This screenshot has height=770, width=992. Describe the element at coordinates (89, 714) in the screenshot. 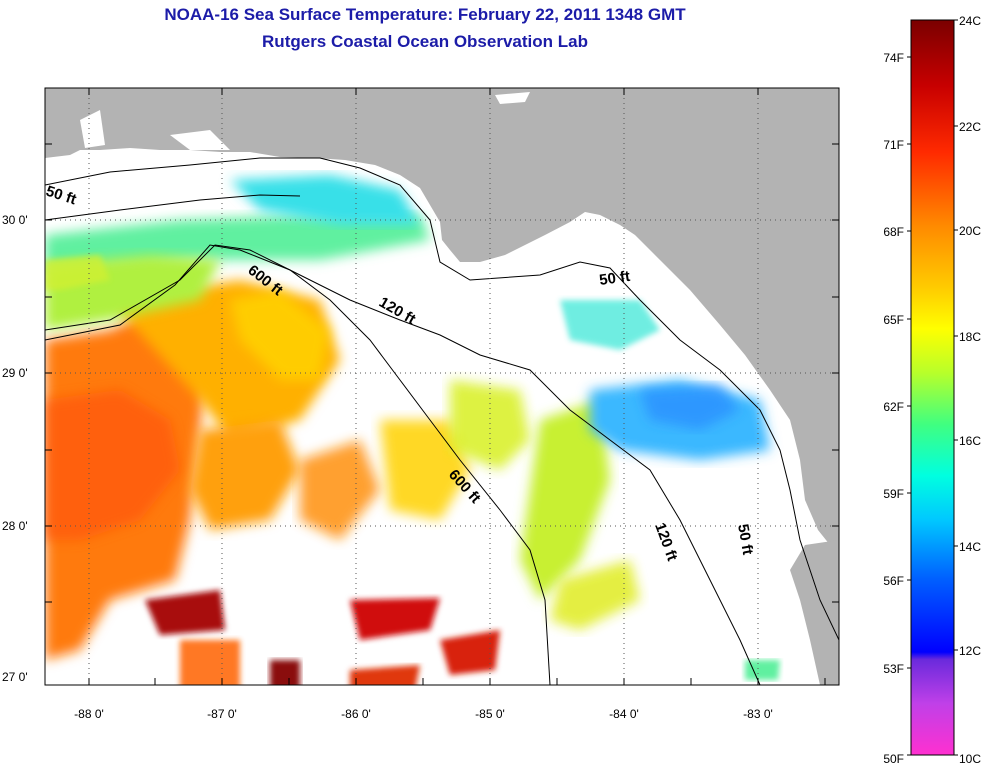

I see `lon-tick-label: -88 0'` at that location.